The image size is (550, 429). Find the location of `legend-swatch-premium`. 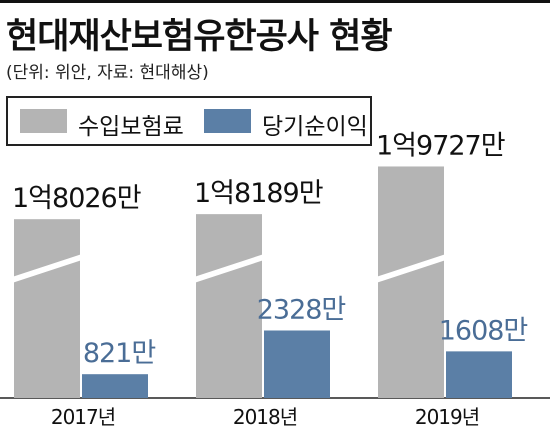

legend-swatch-premium is located at coordinates (43, 121).